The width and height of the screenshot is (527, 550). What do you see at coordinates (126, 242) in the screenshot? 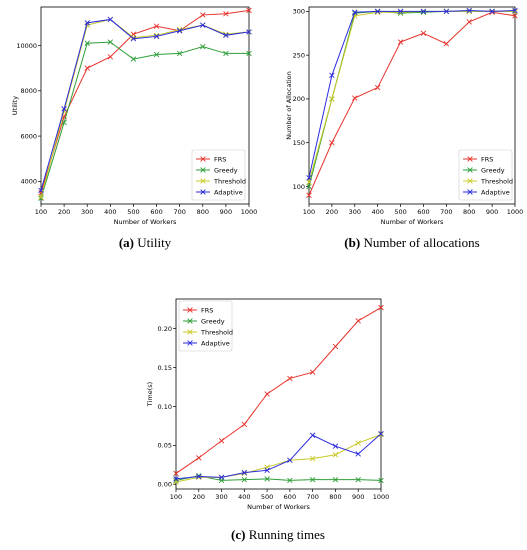
I see `caption-label: (a)` at bounding box center [126, 242].